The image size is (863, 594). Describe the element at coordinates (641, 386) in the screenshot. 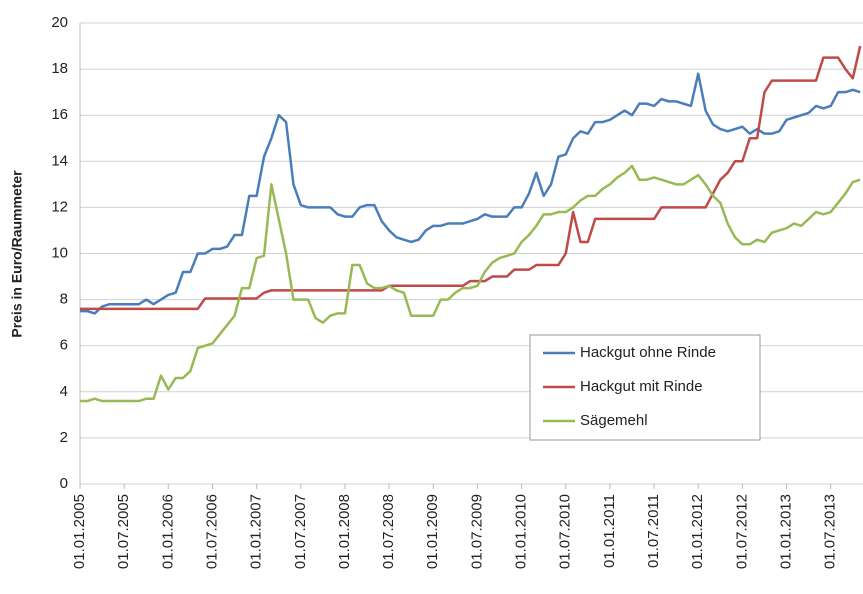

I see `legend-label: Hackgut mit Rinde` at that location.